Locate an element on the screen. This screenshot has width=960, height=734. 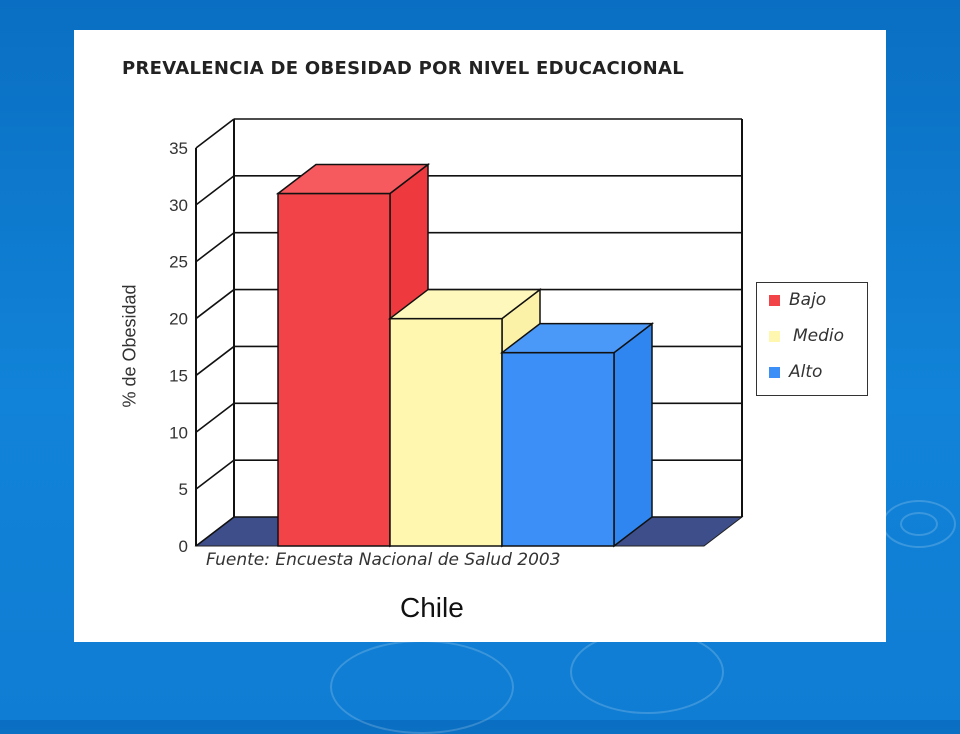
y-tick-label: 15 is located at coordinates (178, 375).